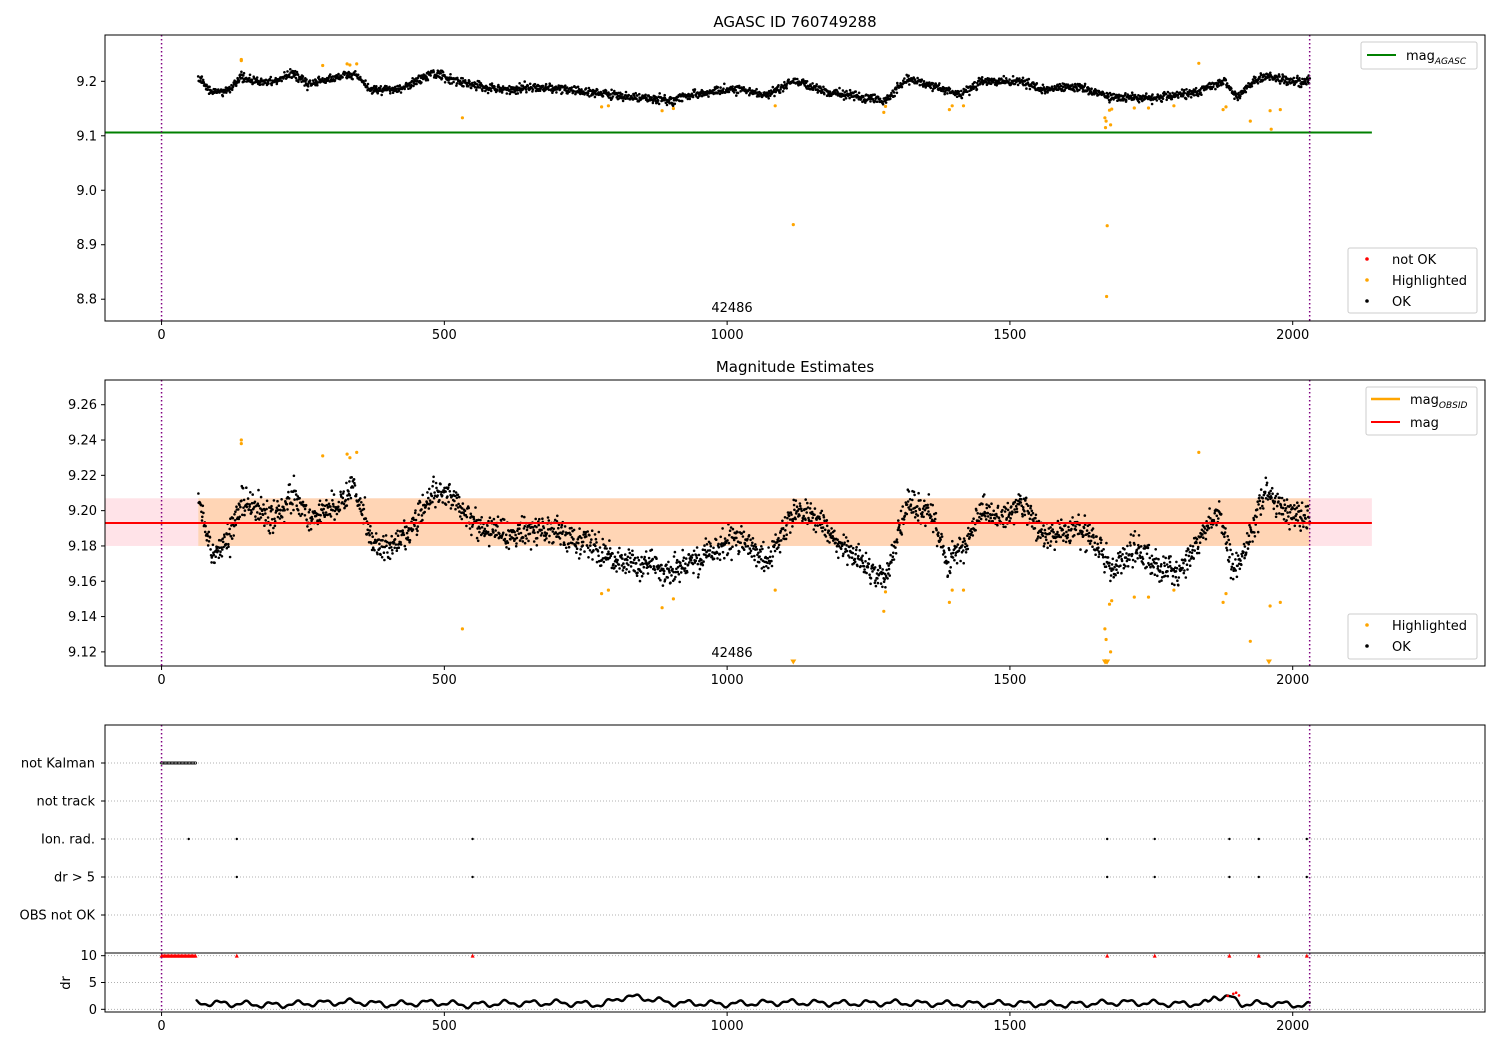 This screenshot has height=1050, width=1500. I want to click on x-tick-label: 500, so click(444, 335).